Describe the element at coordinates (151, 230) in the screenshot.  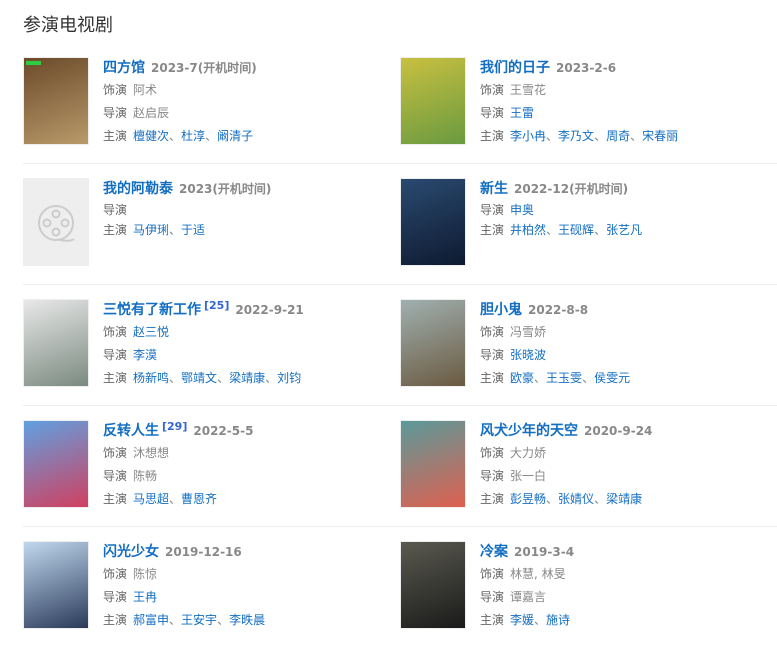
I see `cast-name: 马伊琍` at that location.